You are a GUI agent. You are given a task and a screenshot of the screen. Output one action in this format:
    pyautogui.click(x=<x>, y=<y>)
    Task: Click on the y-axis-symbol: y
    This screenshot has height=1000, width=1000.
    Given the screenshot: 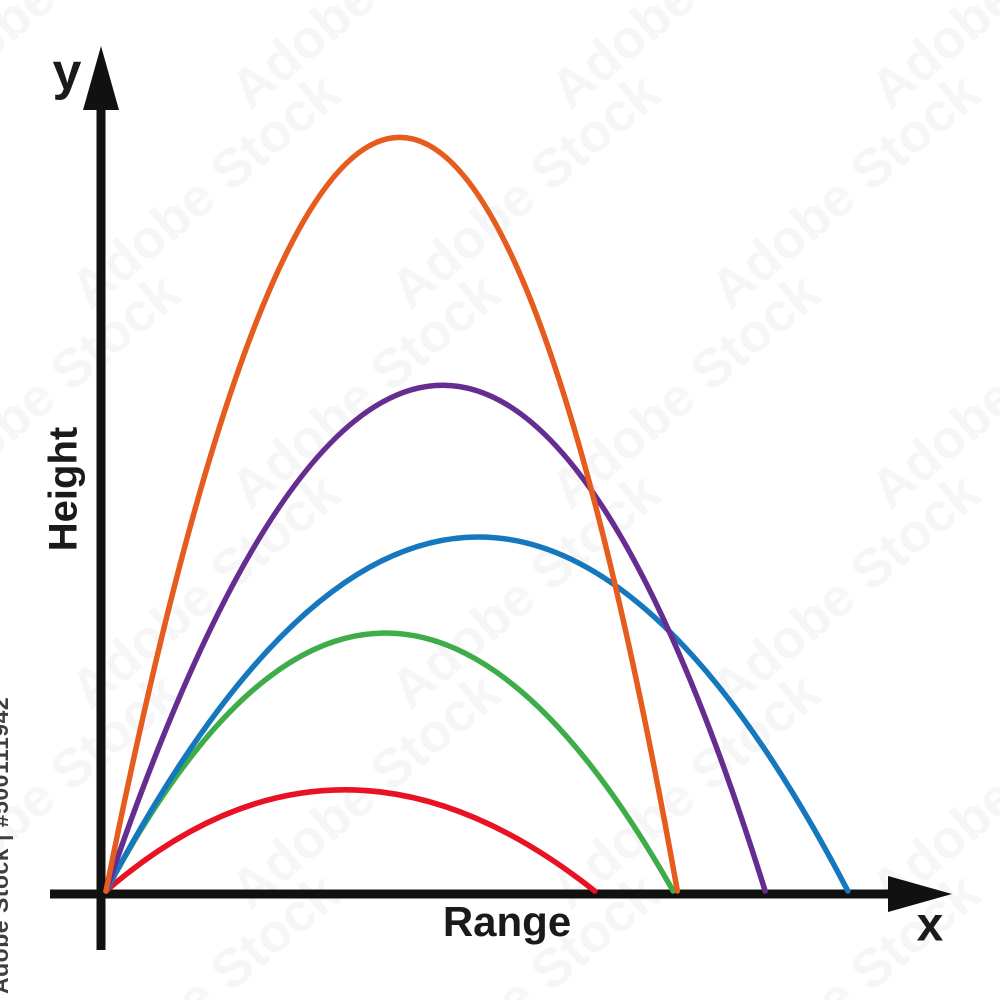 What is the action you would take?
    pyautogui.click(x=67, y=72)
    